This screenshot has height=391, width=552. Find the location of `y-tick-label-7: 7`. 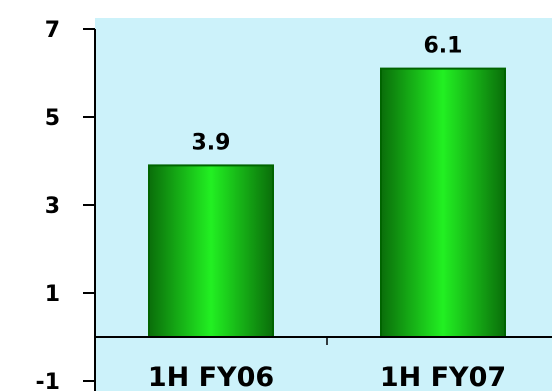

y-tick-label-7: 7 is located at coordinates (52, 30).